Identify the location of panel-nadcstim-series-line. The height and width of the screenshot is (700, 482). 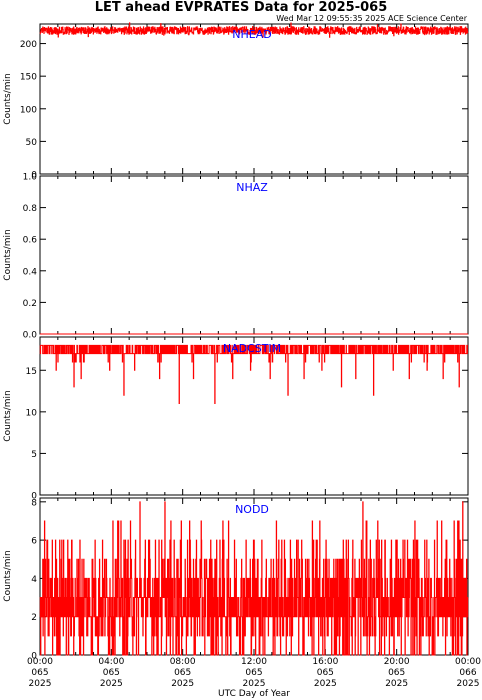
(253, 374).